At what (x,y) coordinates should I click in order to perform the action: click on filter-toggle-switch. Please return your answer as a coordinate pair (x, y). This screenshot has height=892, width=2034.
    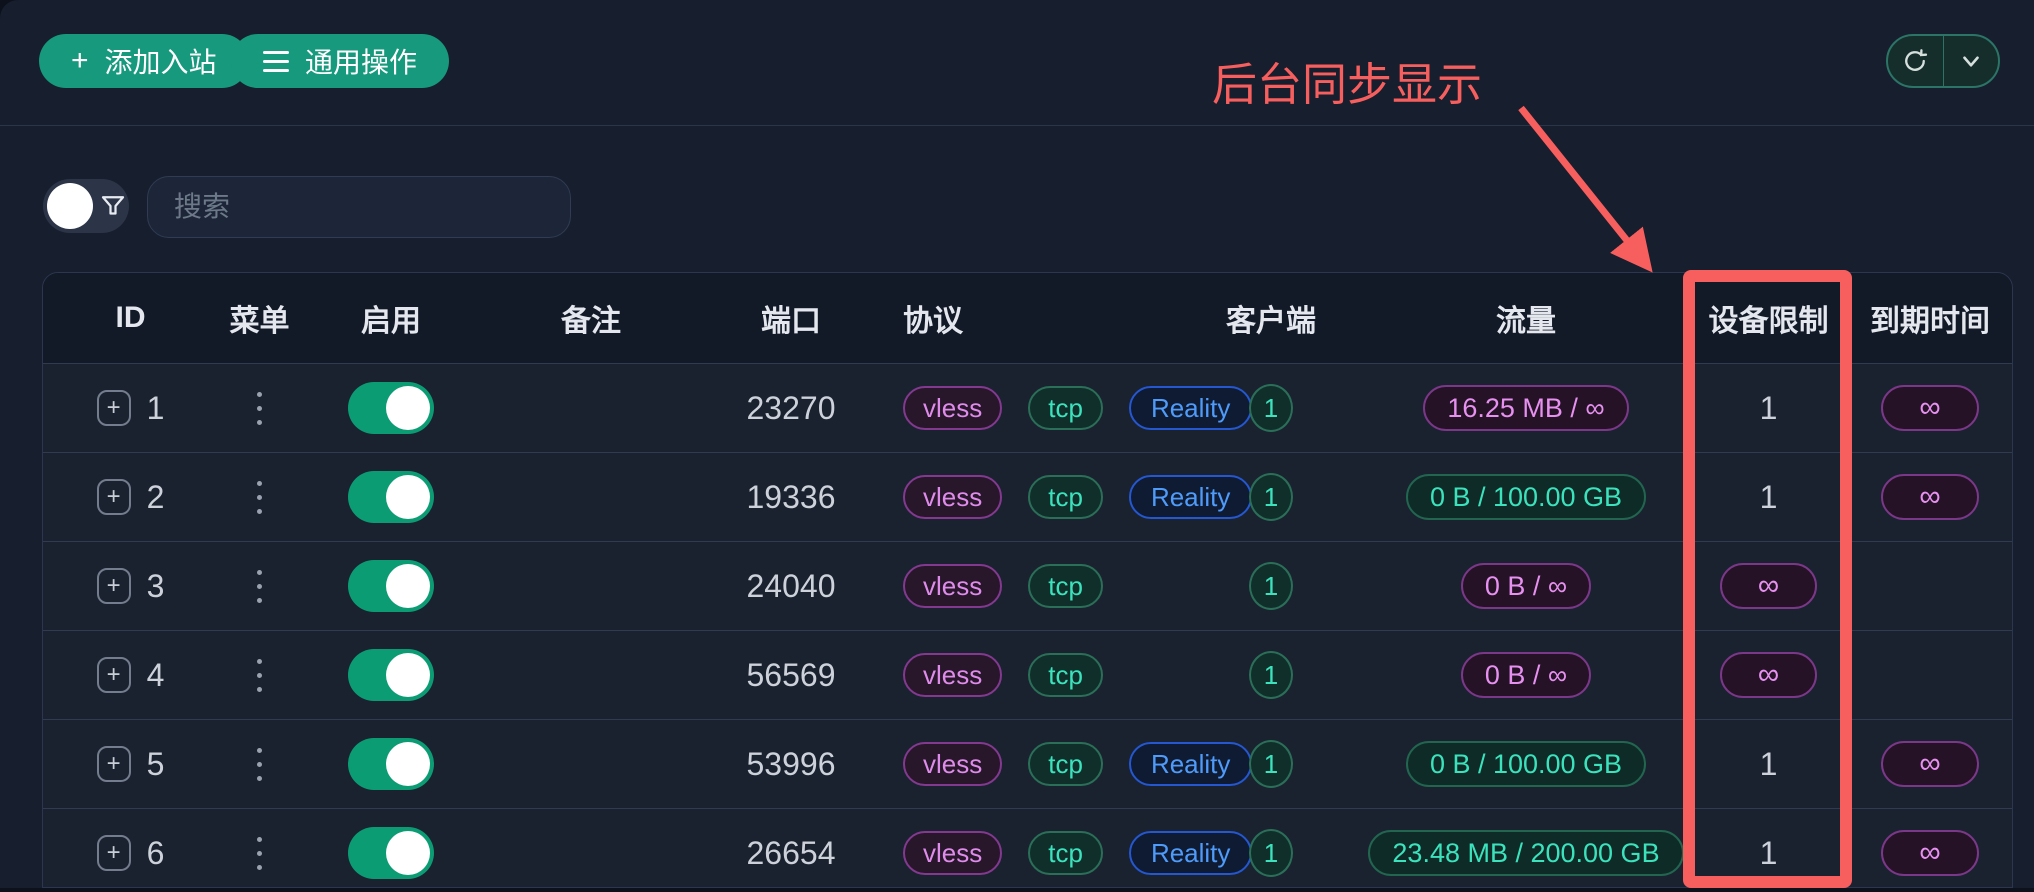
    Looking at the image, I should click on (86, 206).